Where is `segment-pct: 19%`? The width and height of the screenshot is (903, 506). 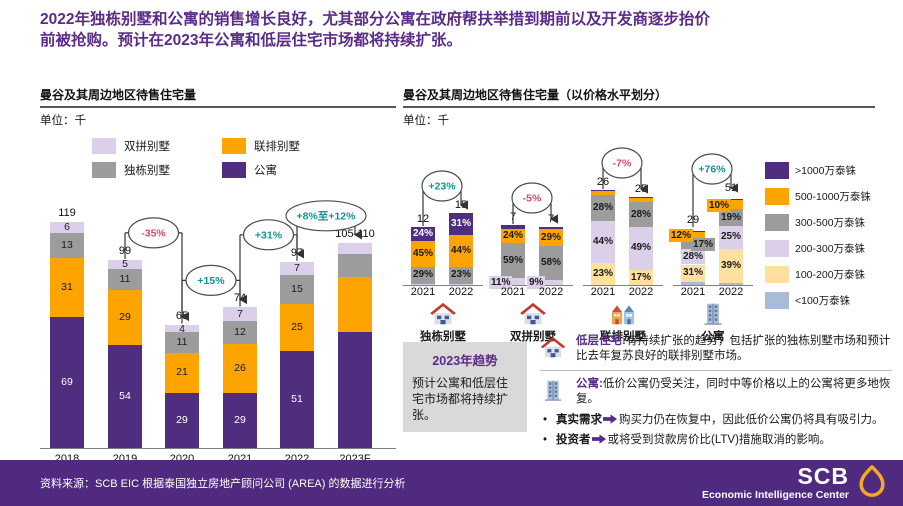 segment-pct: 19% is located at coordinates (730, 217).